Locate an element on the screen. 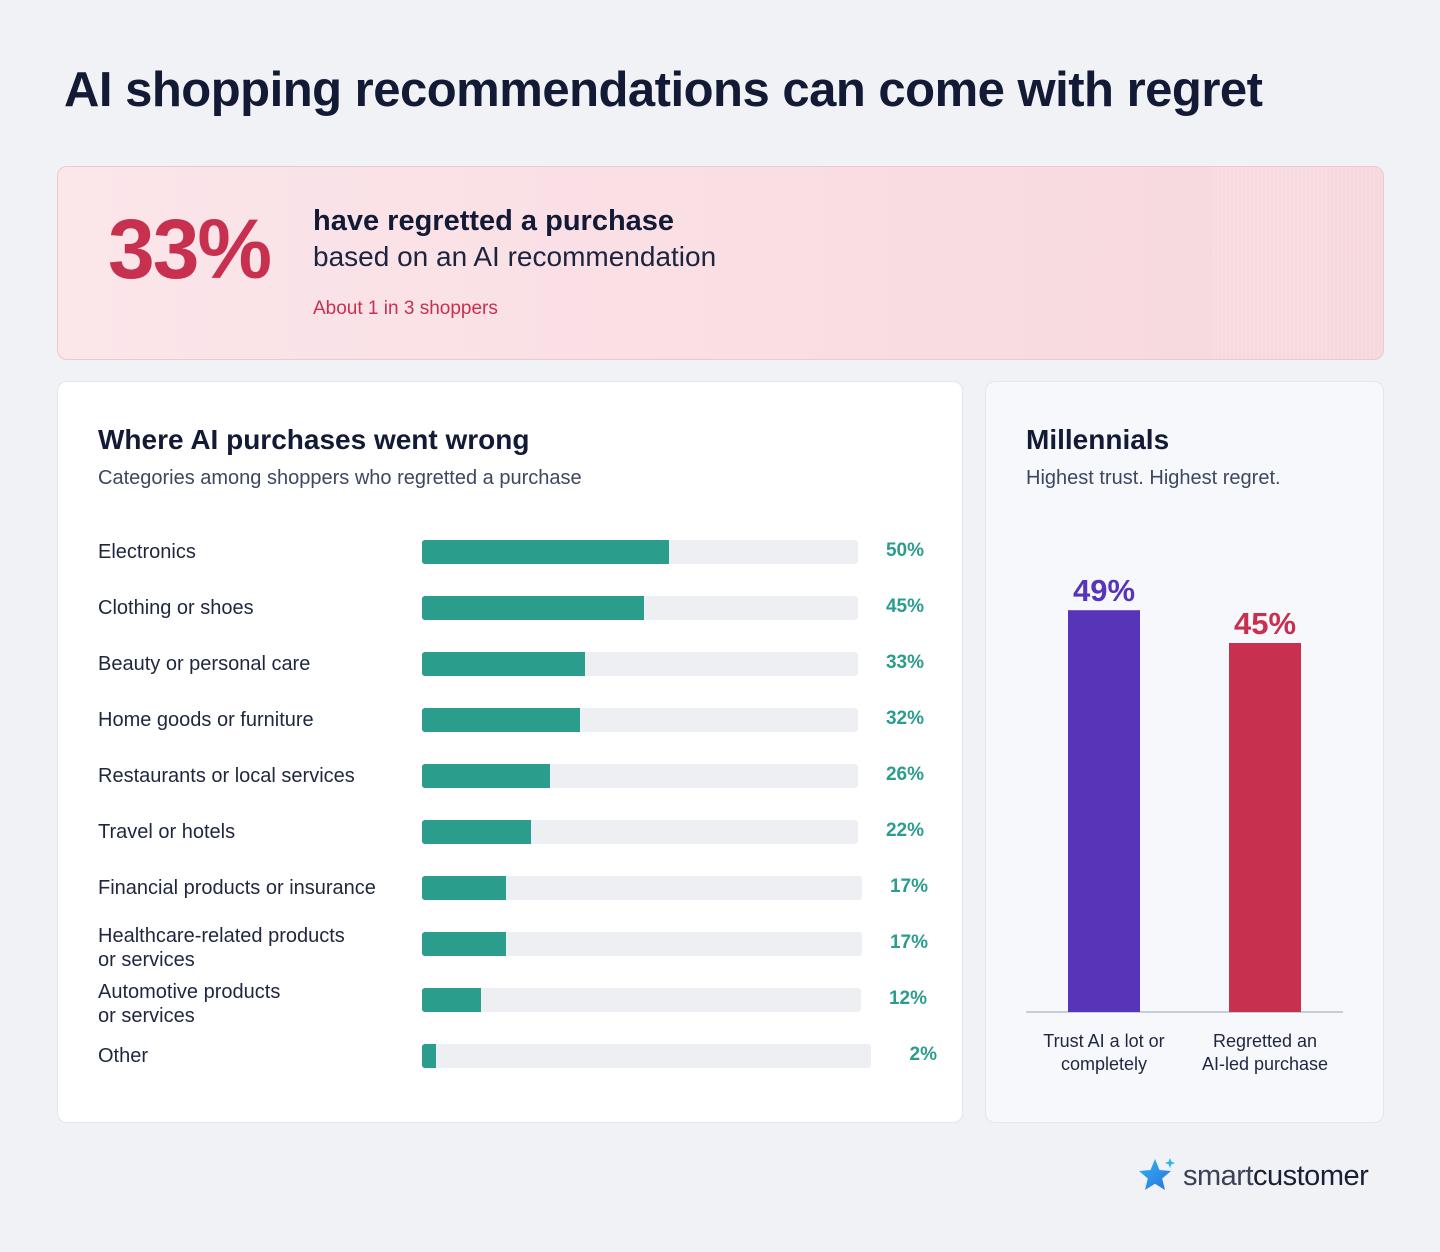 The height and width of the screenshot is (1252, 1440). bar-row: Beauty or personal care 33% is located at coordinates (510, 662).